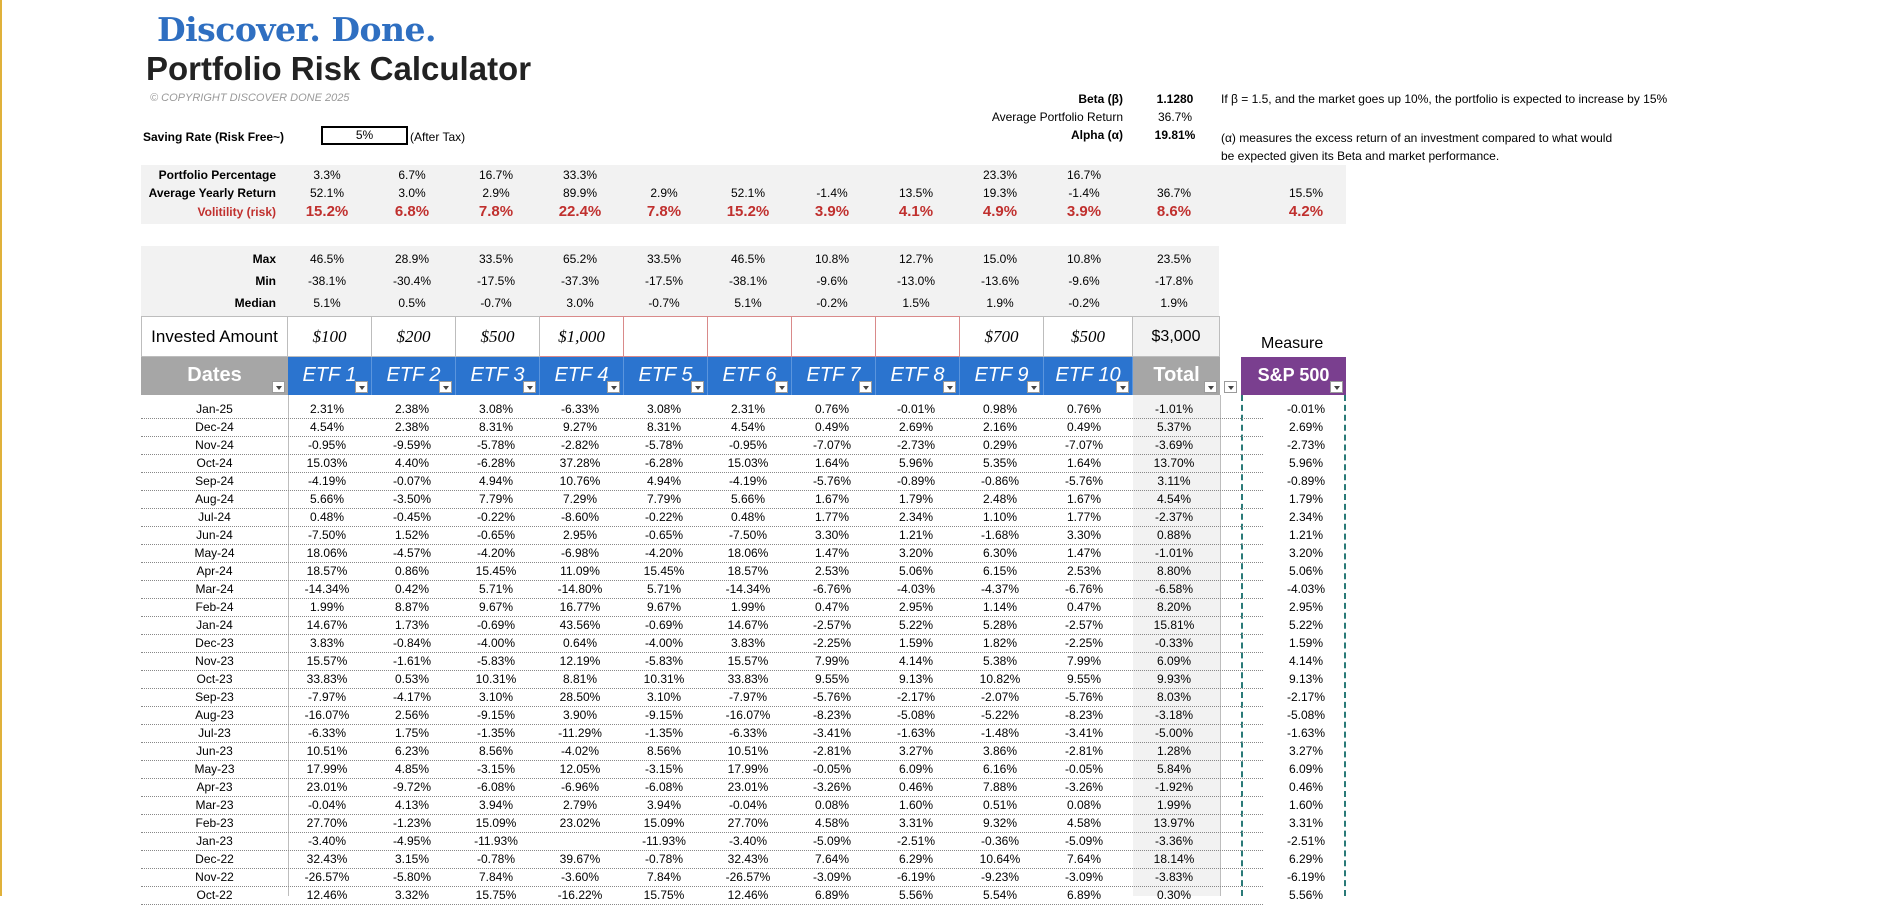 This screenshot has height=905, width=1904. I want to click on volatility-label: Volitility (risk), so click(236, 212).